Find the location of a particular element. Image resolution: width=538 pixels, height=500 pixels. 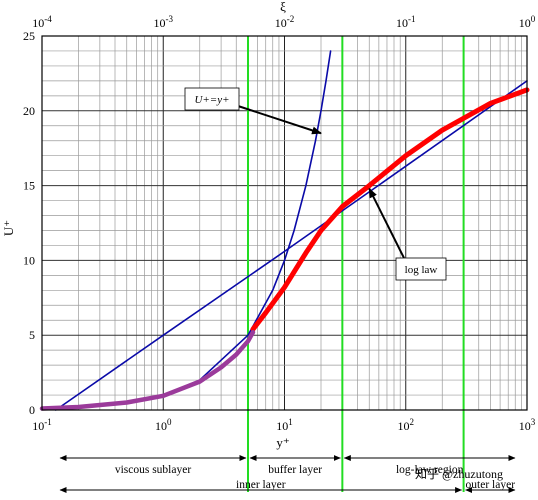

watermark: 知乎 @zhuzutong is located at coordinates (459, 474).